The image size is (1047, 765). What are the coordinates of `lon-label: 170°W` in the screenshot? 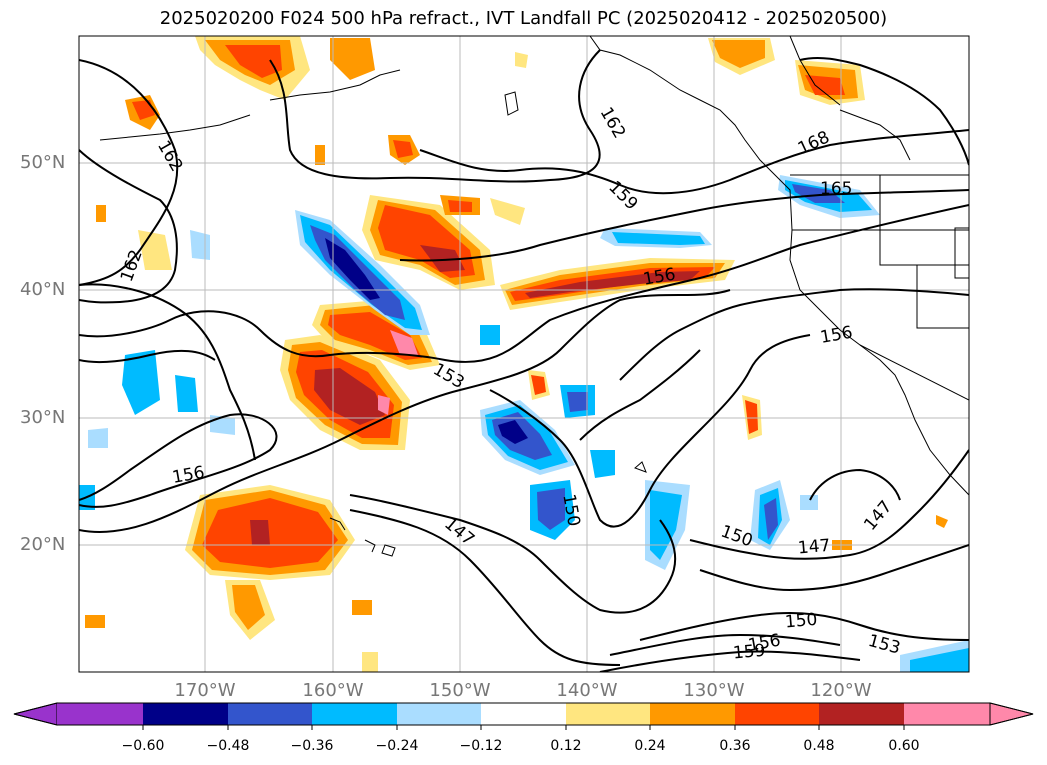 It's located at (205, 690).